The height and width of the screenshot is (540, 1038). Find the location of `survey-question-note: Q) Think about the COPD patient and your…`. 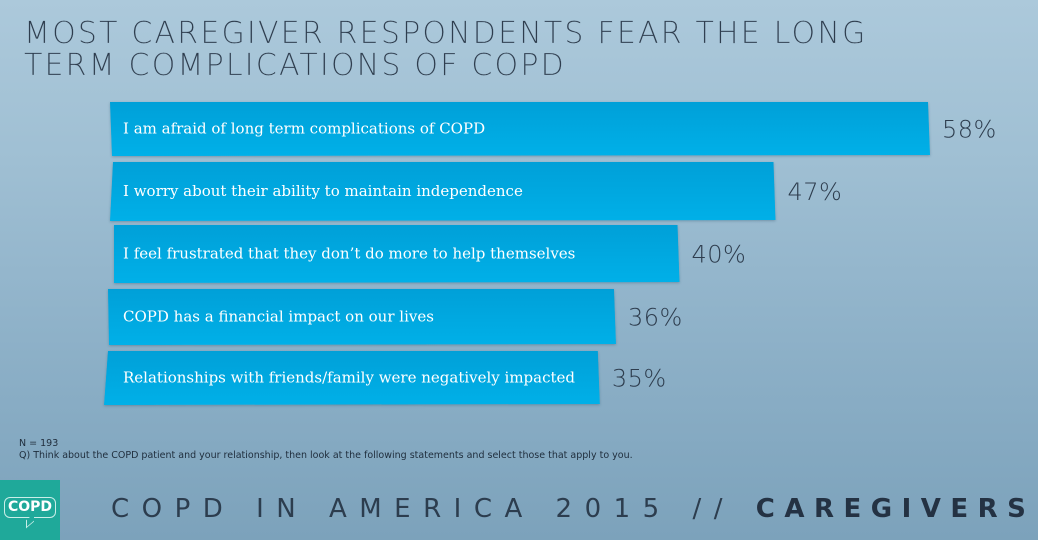

survey-question-note: Q) Think about the COPD patient and your… is located at coordinates (326, 455).